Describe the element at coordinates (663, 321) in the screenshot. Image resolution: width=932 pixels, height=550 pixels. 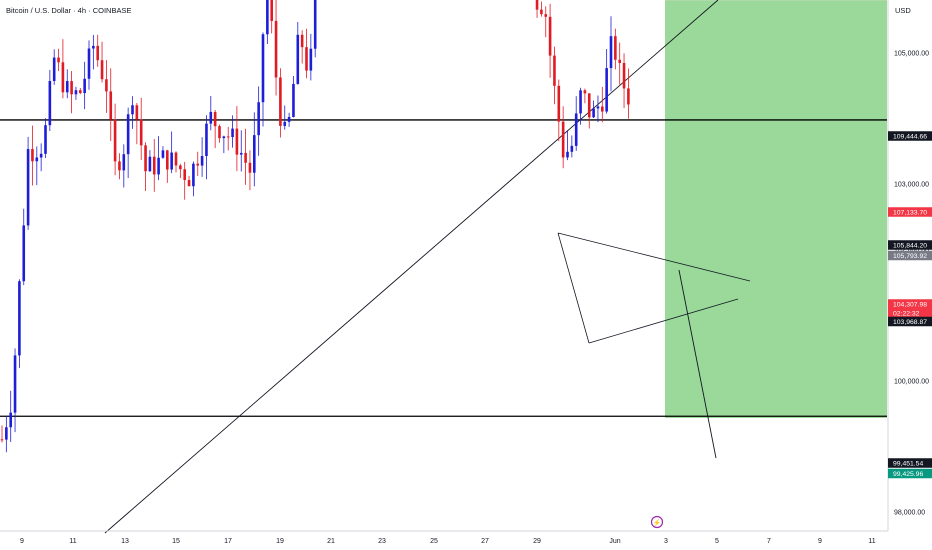
I see `triangle-lower-line` at that location.